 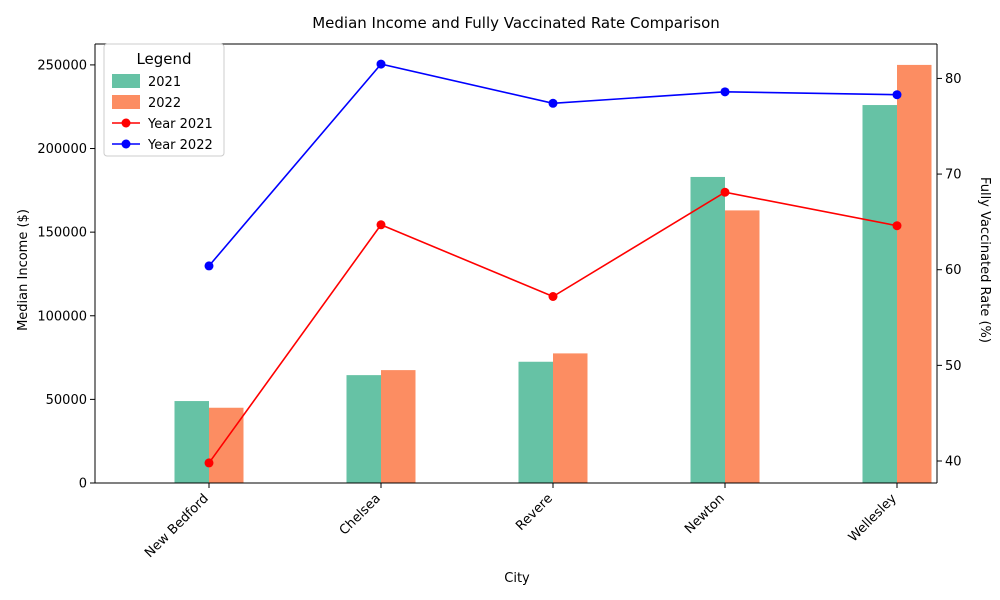 What do you see at coordinates (953, 175) in the screenshot?
I see `y2-tick-label: 70` at bounding box center [953, 175].